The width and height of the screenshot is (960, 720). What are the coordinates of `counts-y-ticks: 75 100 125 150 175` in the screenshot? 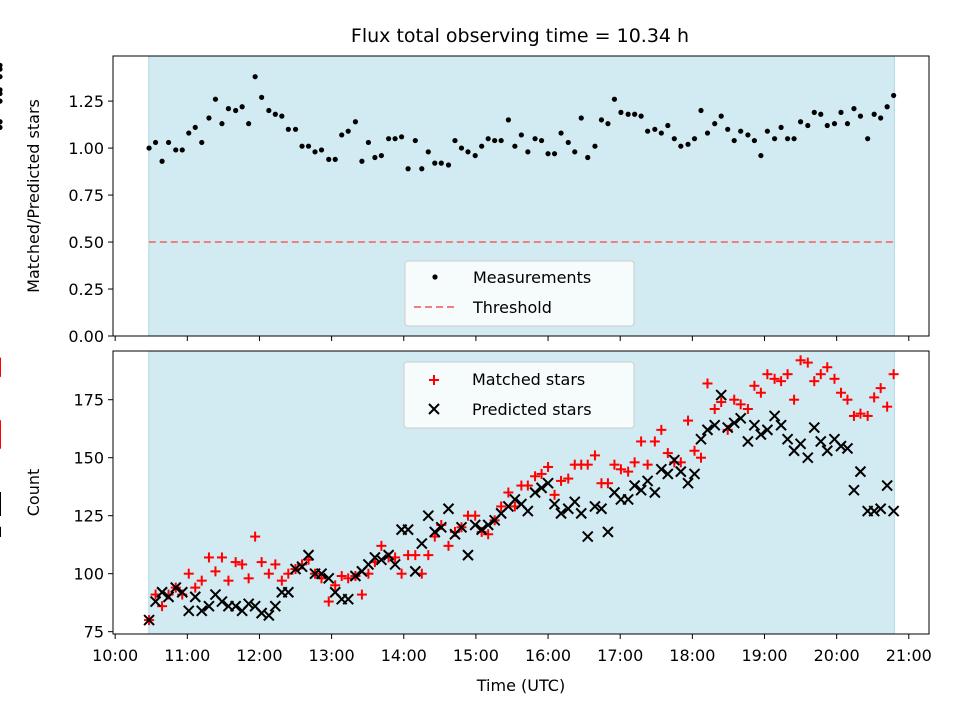 It's located at (93, 516).